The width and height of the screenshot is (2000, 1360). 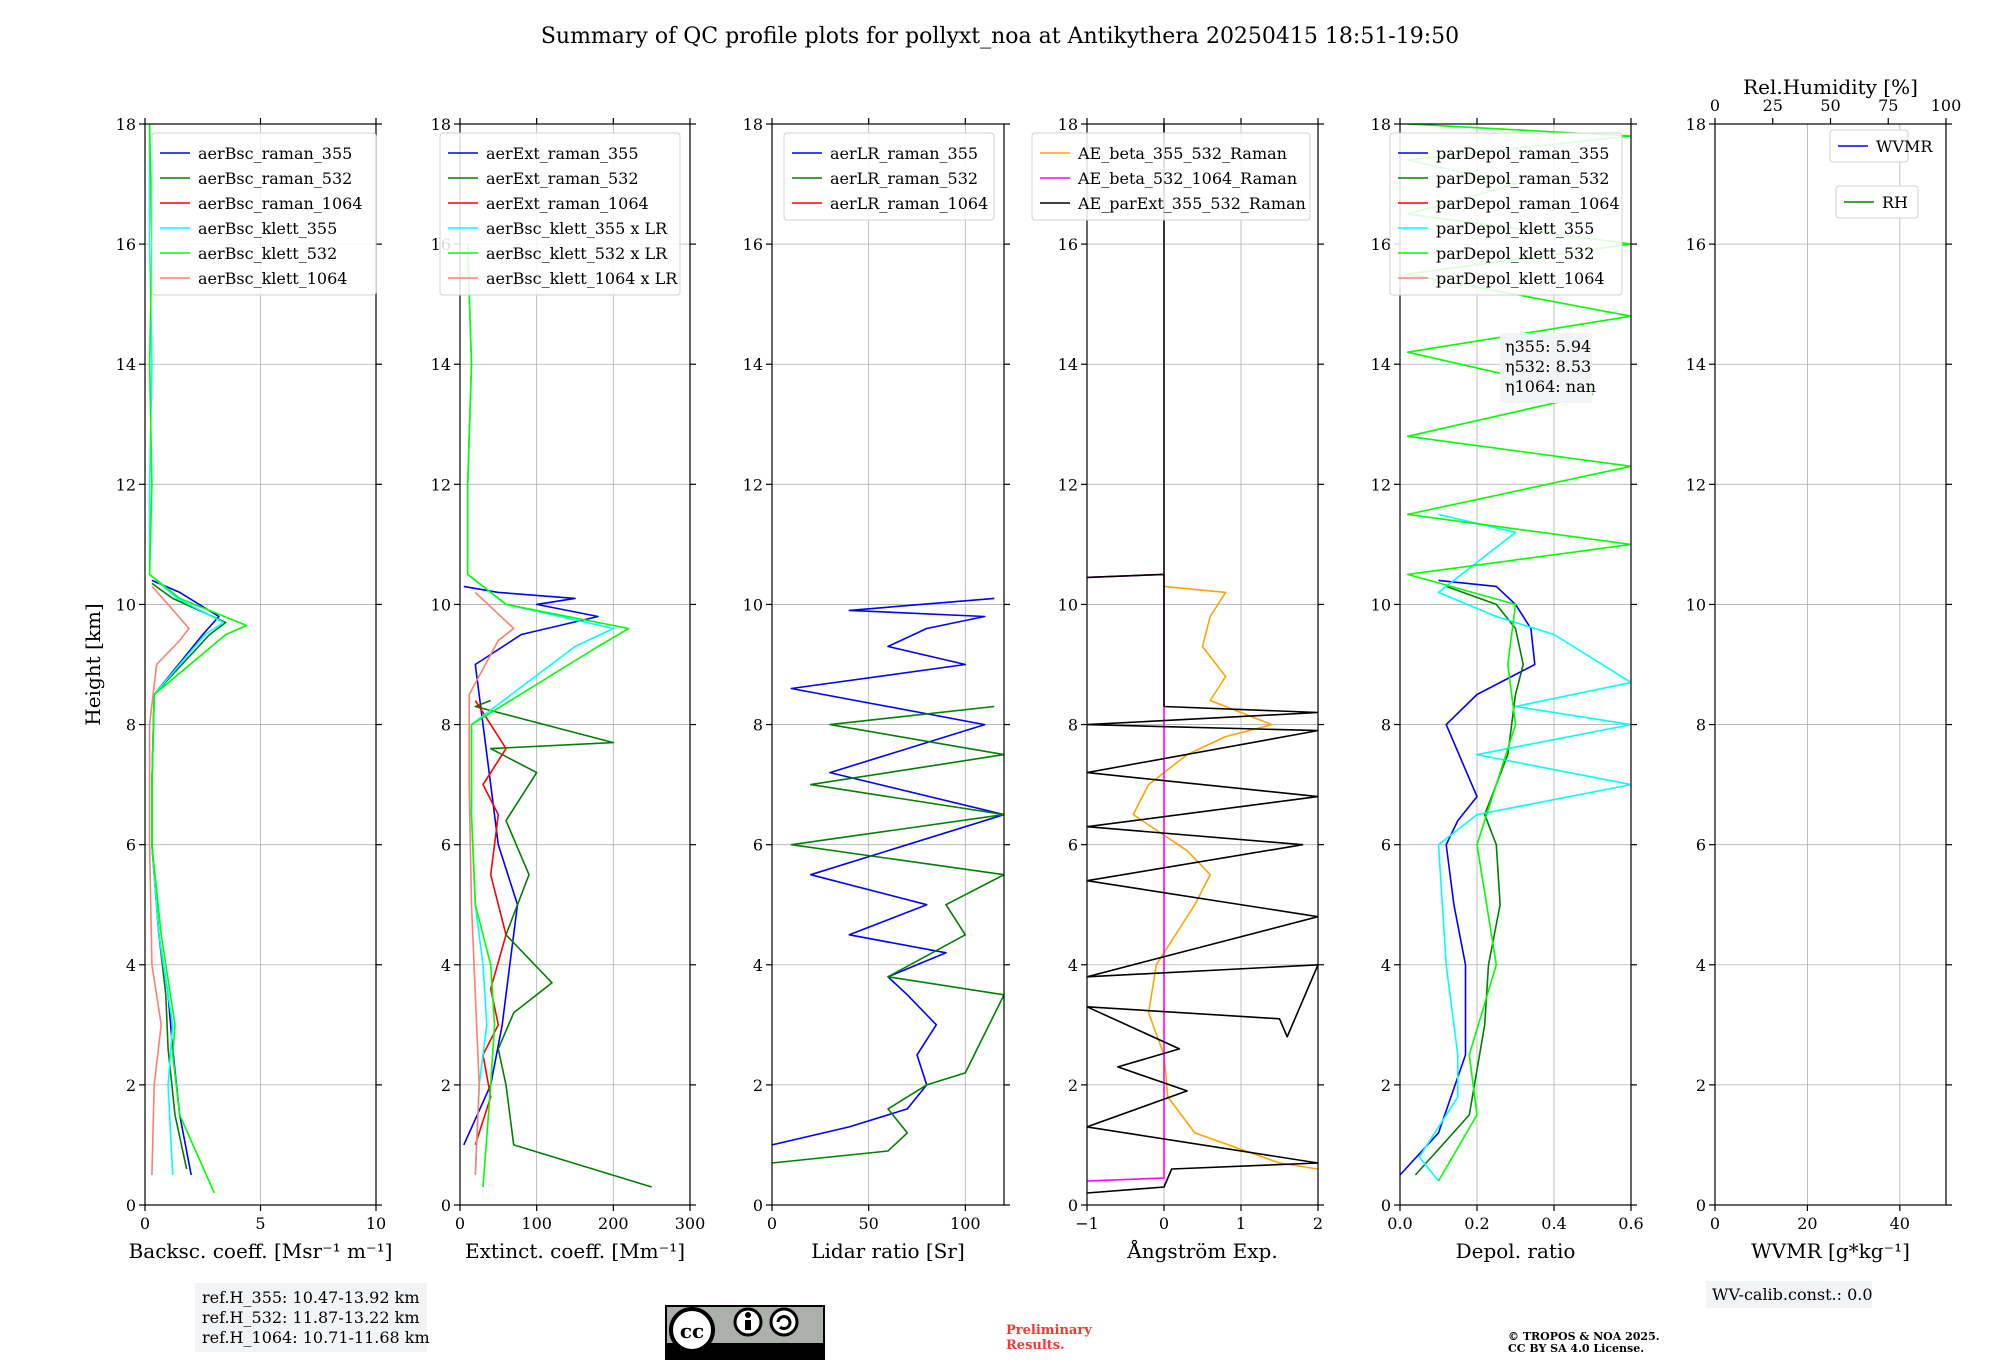 What do you see at coordinates (1888, 105) in the screenshot?
I see `x2tick-label-3: 75` at bounding box center [1888, 105].